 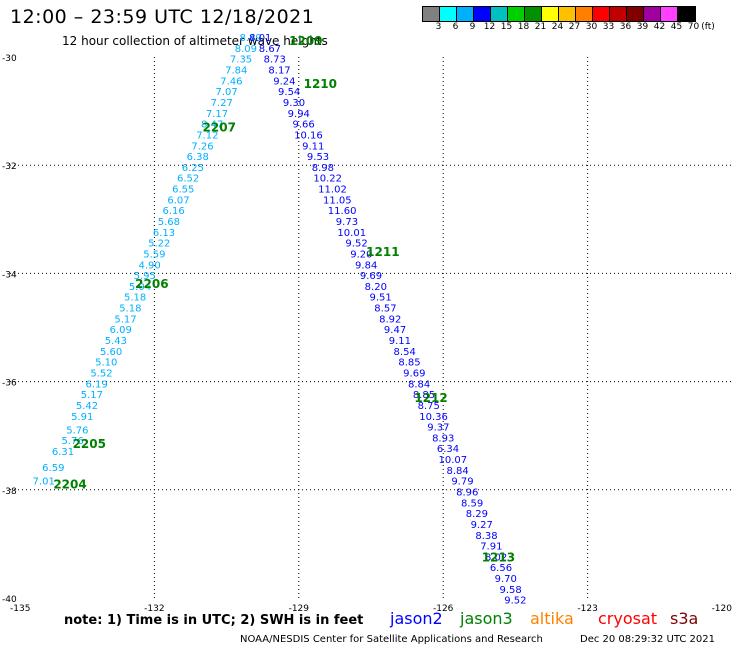 I want to click on wave-height-value: 5.95, so click(x=145, y=276).